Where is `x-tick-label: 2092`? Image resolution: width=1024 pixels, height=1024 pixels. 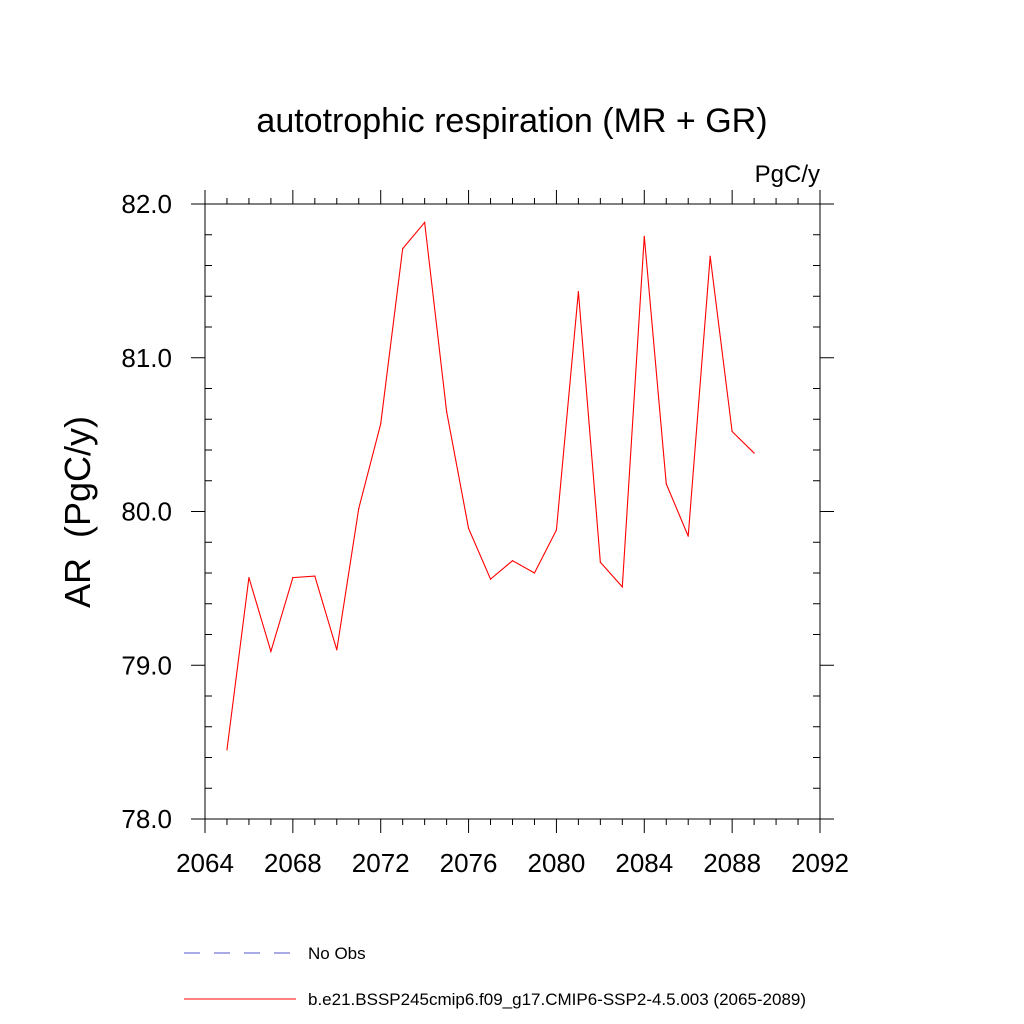 x-tick-label: 2092 is located at coordinates (820, 863).